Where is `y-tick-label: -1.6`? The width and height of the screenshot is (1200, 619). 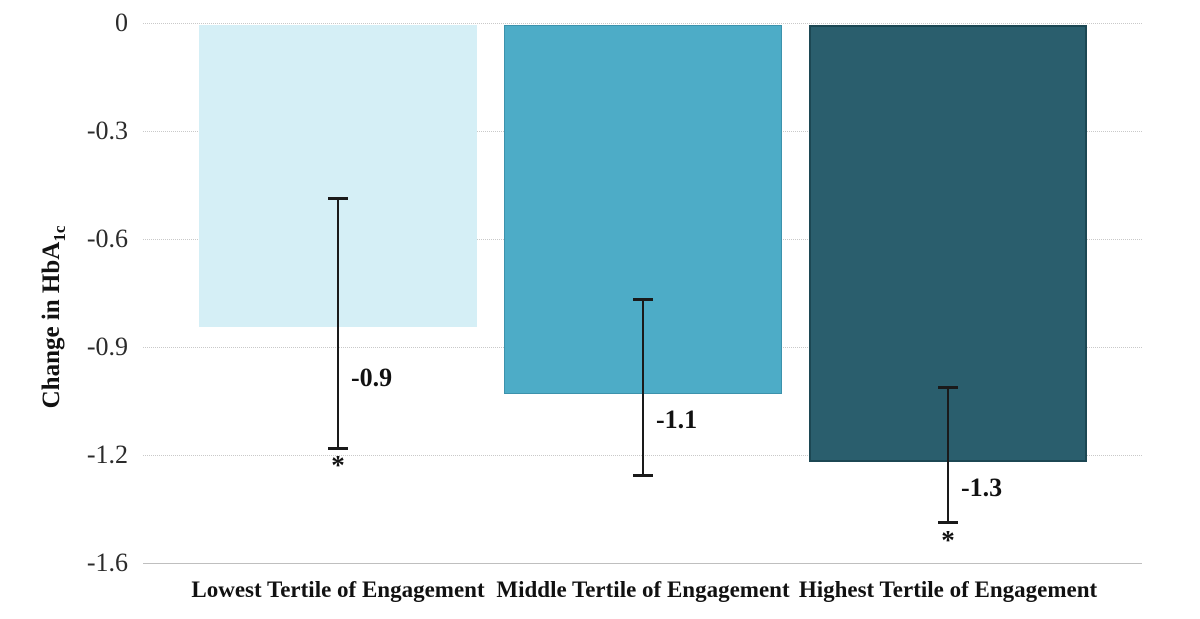
y-tick-label: -1.6 is located at coordinates (107, 562).